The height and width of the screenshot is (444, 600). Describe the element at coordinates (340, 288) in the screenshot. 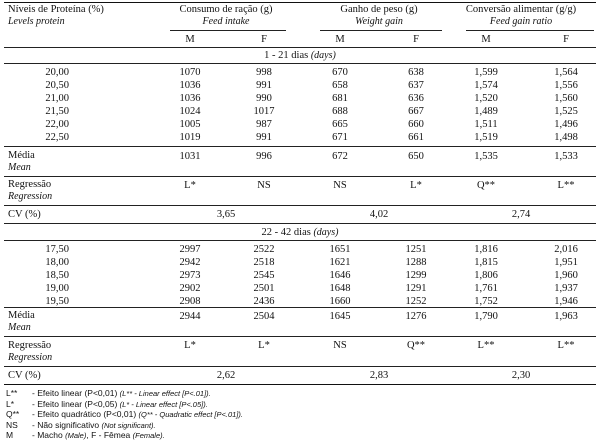

I see `value-cell: 1648` at that location.